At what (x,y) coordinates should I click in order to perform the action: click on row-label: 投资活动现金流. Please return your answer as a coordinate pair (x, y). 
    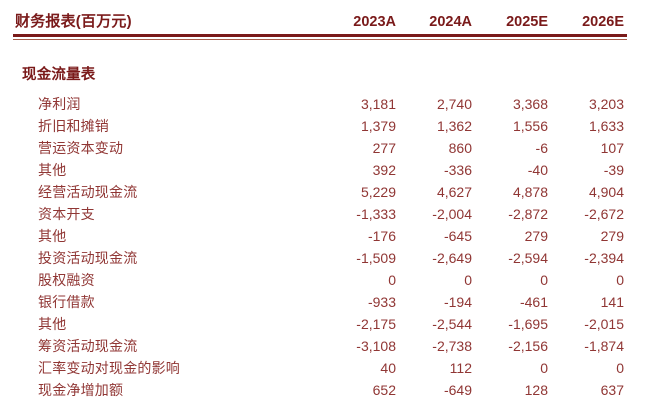
    Looking at the image, I should click on (88, 258).